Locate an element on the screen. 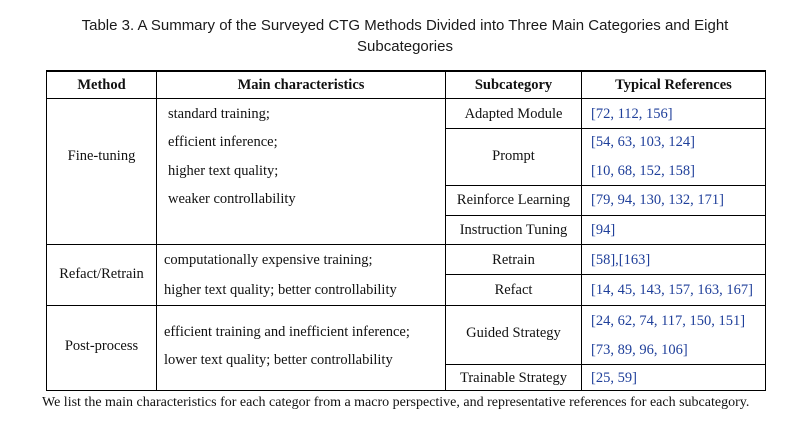 The image size is (810, 434). reference-link: [58],[163] is located at coordinates (621, 260).